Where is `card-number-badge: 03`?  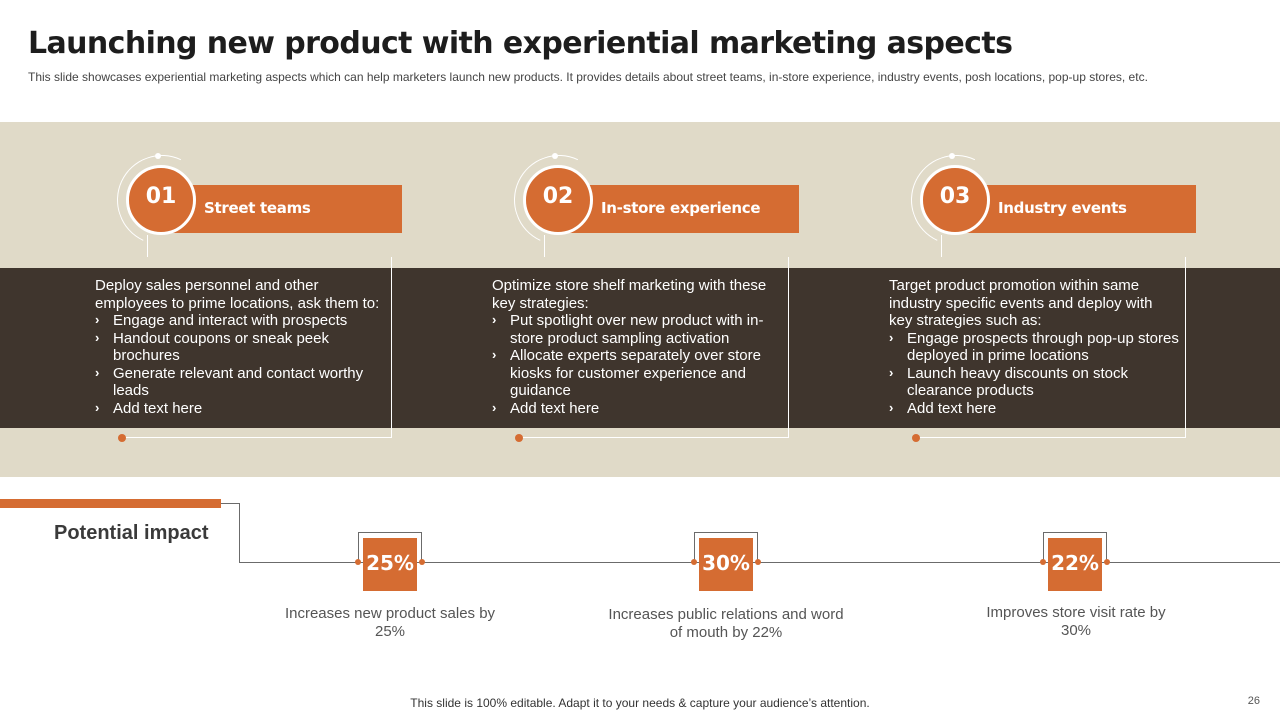 card-number-badge: 03 is located at coordinates (955, 200).